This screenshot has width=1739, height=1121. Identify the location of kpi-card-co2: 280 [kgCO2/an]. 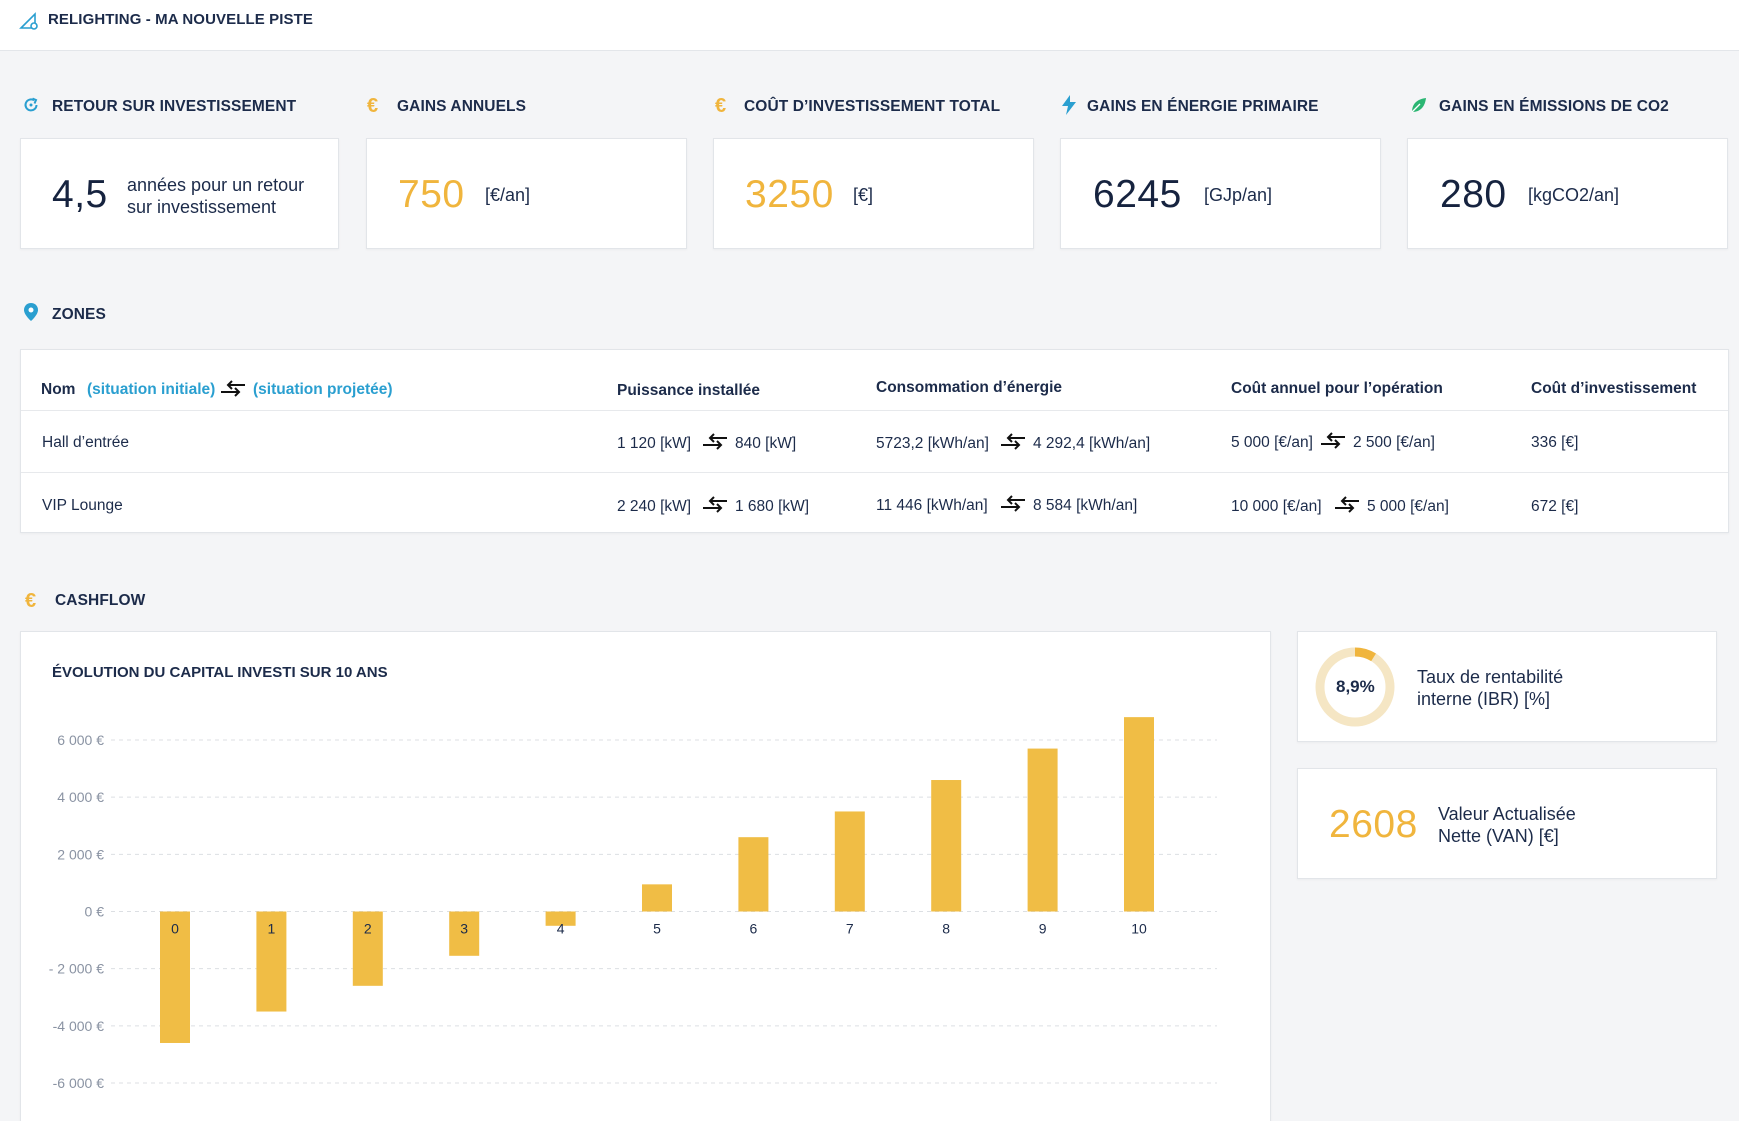
(1567, 193).